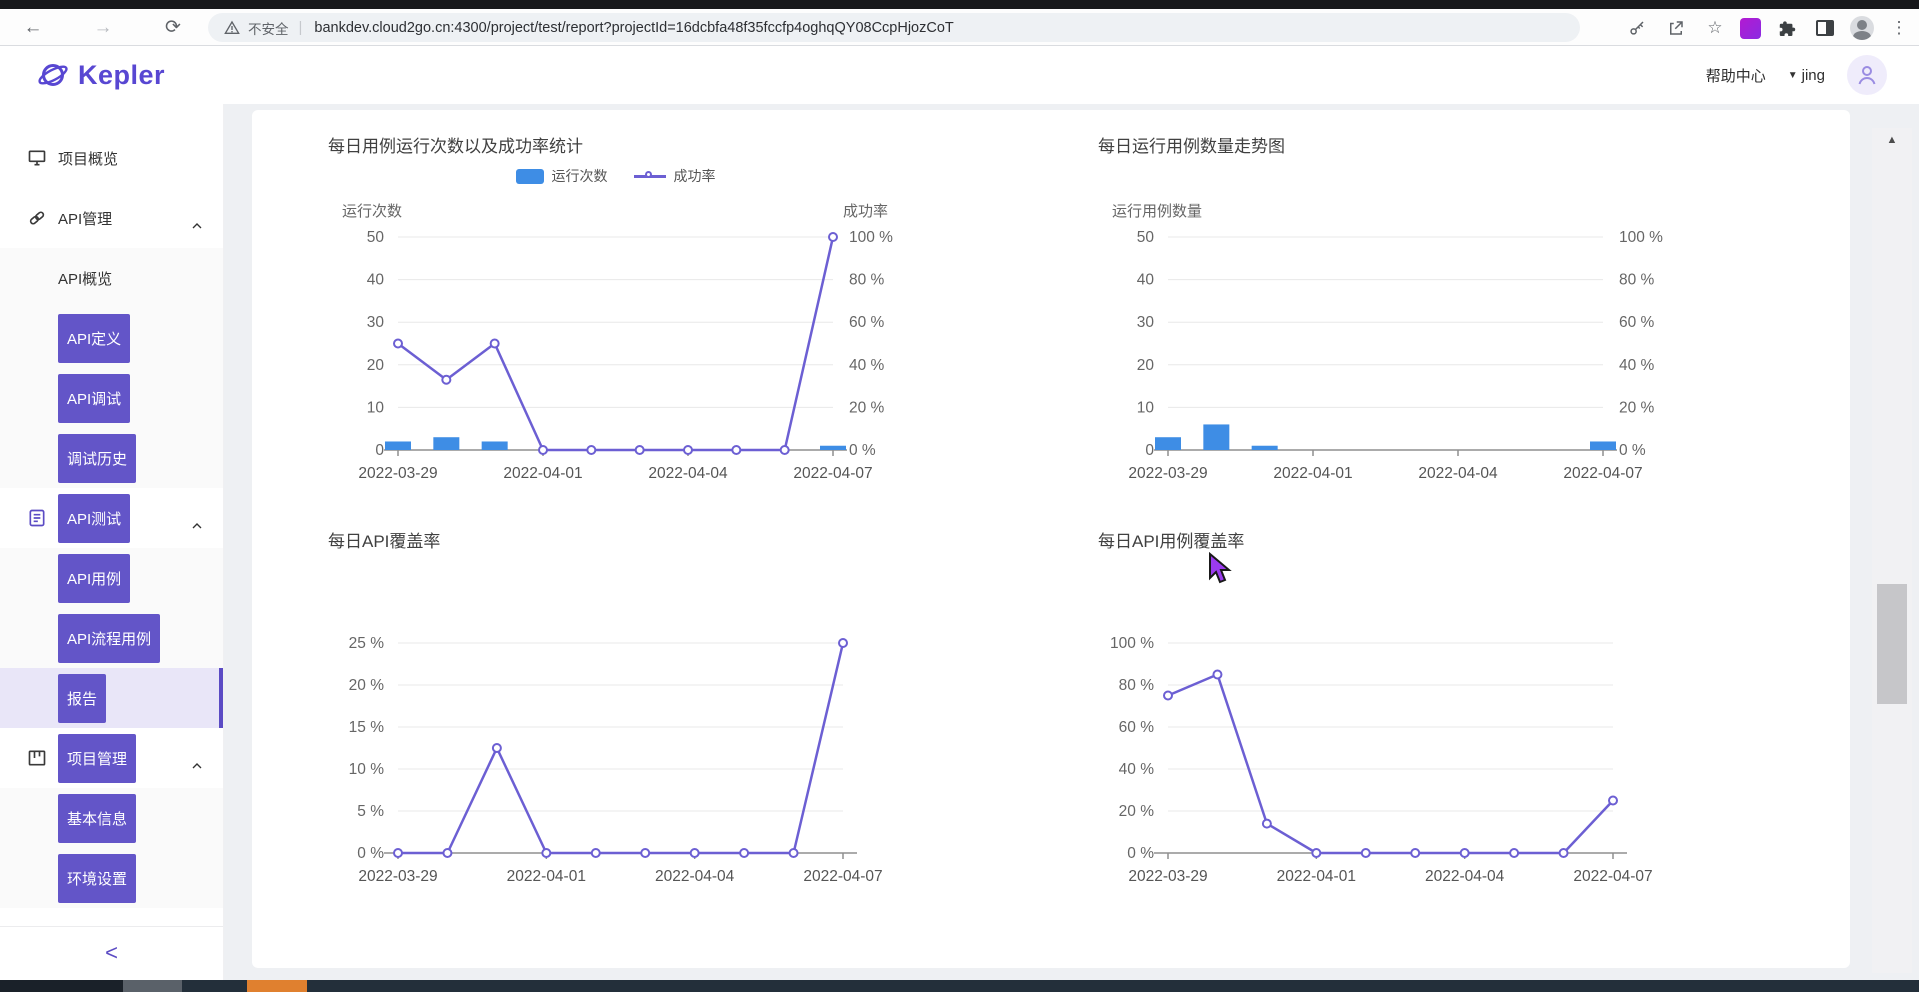 This screenshot has width=1919, height=992. I want to click on selected-indicator, so click(221, 698).